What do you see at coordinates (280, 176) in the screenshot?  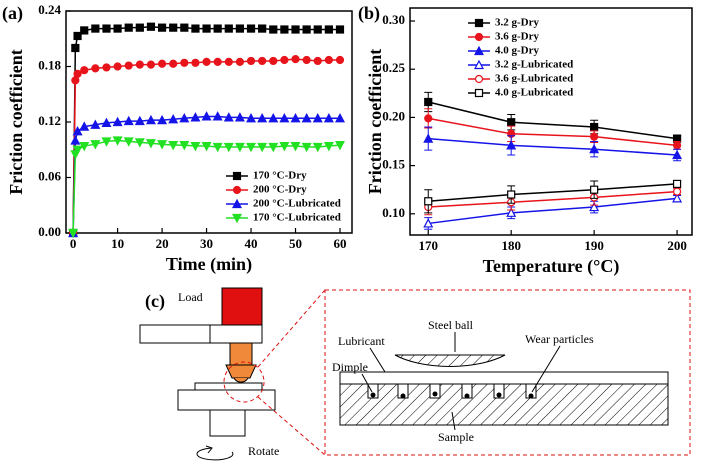 I see `legend-label: 170 °C-Dry` at bounding box center [280, 176].